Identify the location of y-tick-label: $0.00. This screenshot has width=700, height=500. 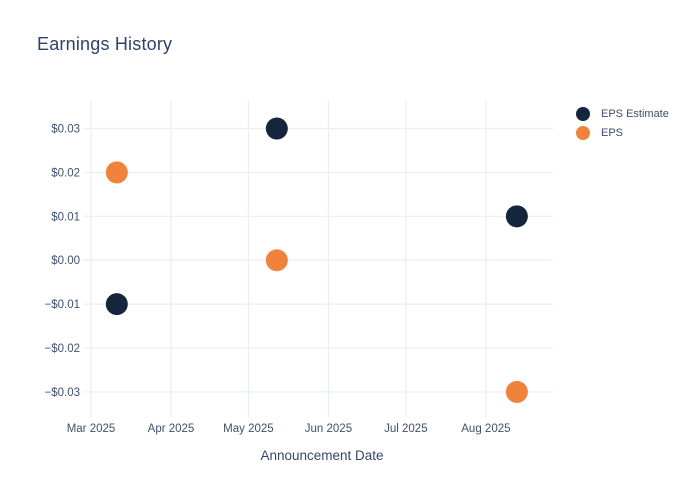
(65, 261).